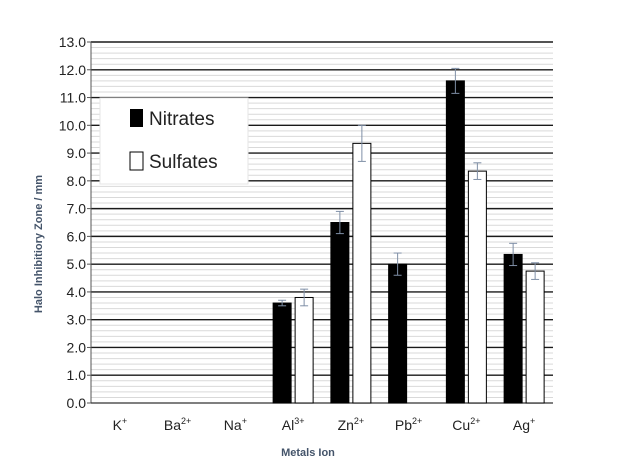 This screenshot has height=465, width=637. What do you see at coordinates (398, 333) in the screenshot?
I see `bar-nitrates-pb` at bounding box center [398, 333].